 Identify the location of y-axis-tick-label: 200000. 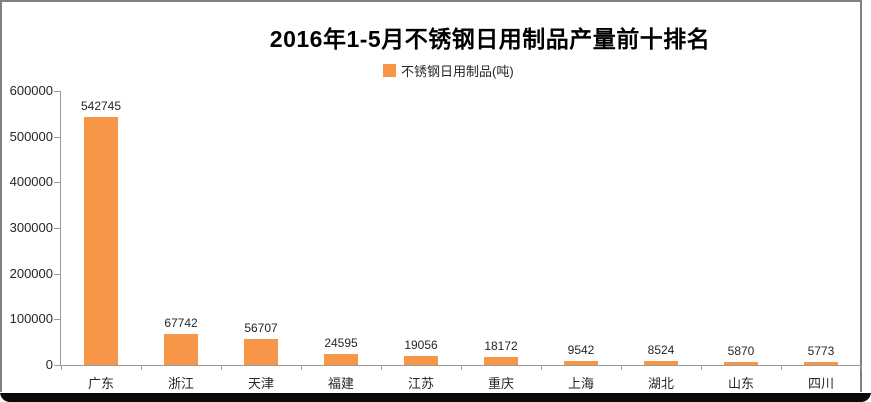
(31, 273).